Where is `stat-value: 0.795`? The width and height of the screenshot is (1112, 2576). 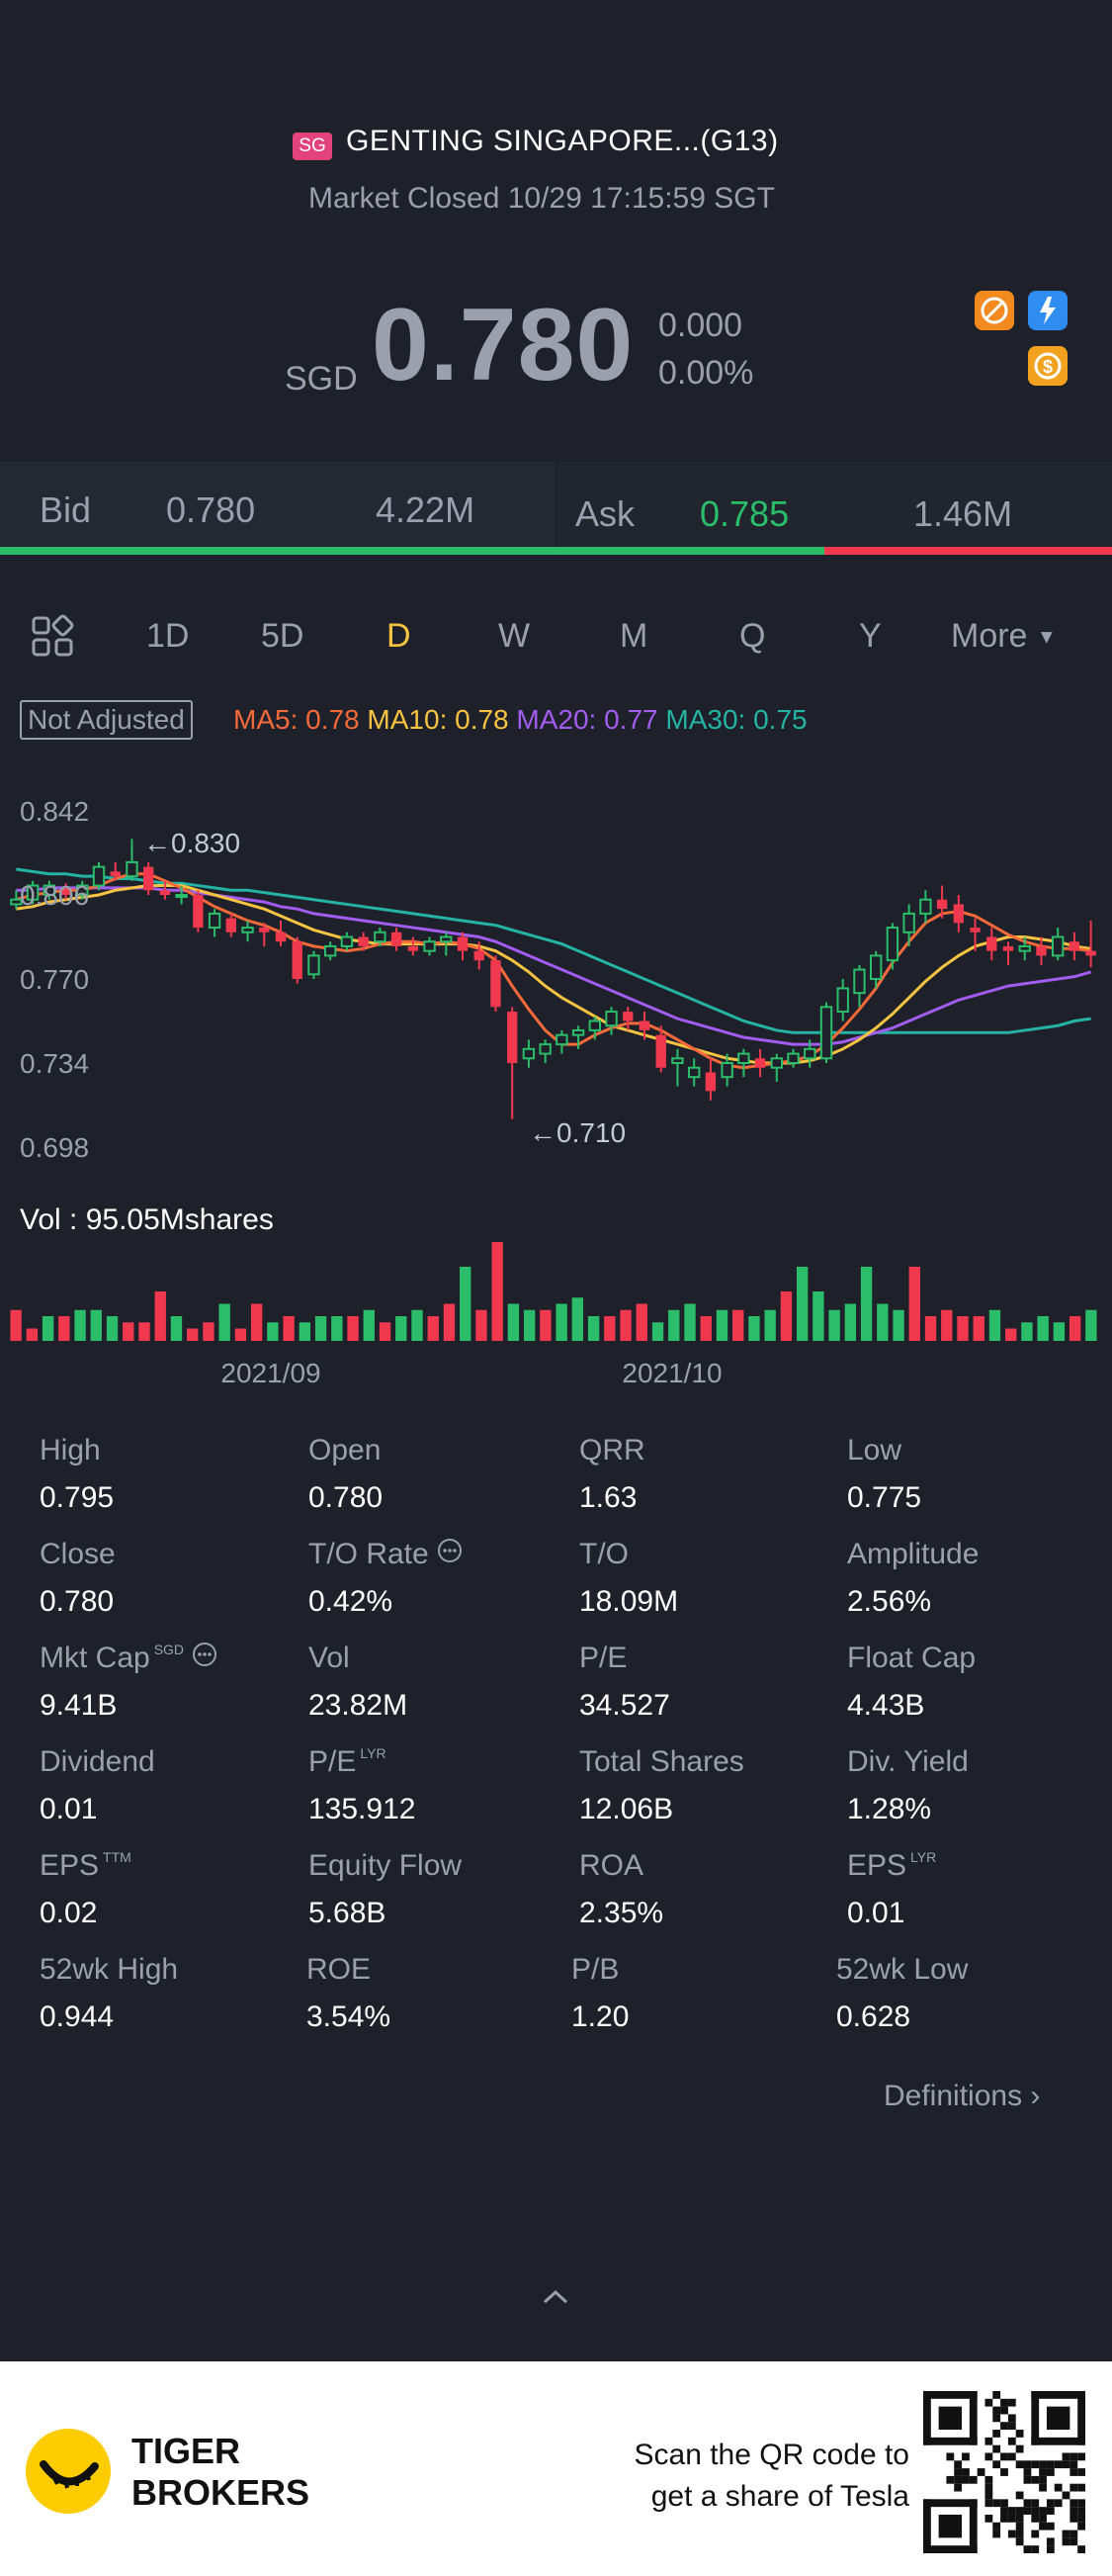
stat-value: 0.795 is located at coordinates (77, 1497).